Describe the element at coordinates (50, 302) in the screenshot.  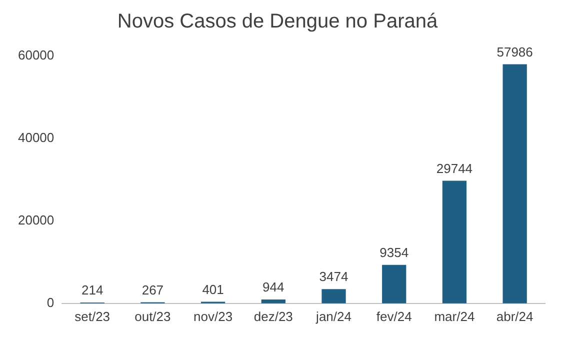
I see `y-tick-label: 0` at that location.